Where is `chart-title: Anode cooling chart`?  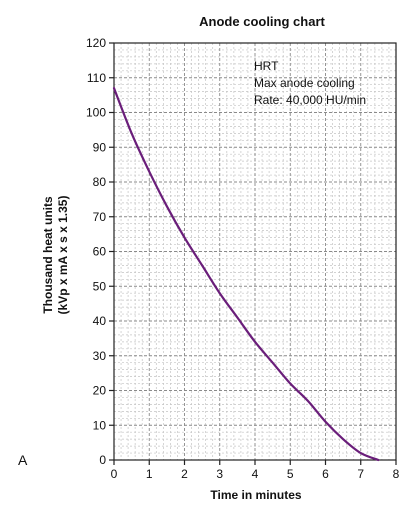 chart-title: Anode cooling chart is located at coordinates (262, 21).